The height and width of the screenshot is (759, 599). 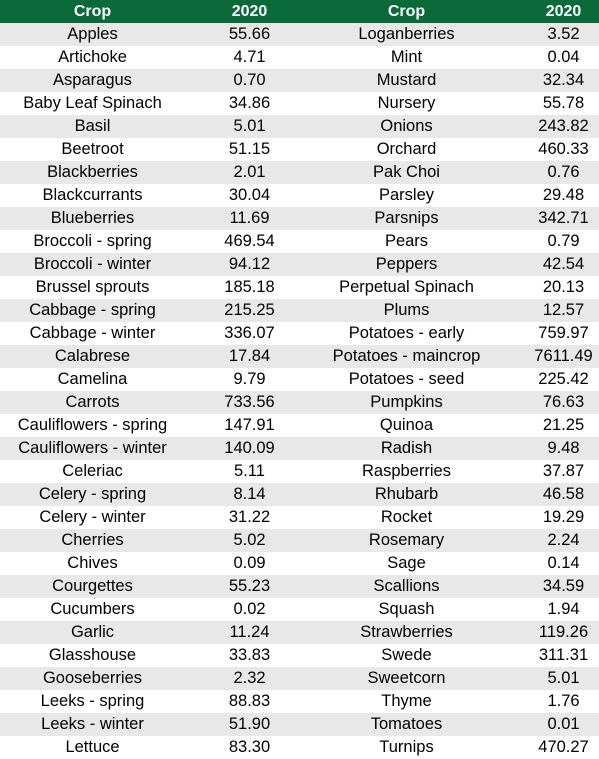 I want to click on header-year-right: 2020, so click(x=549, y=11).